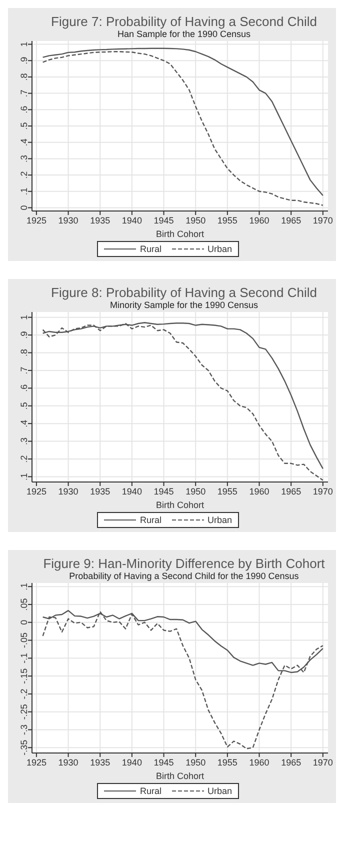 The image size is (344, 849). I want to click on chart-title: Figure 7: Probability of Having a Second Child, so click(184, 21).